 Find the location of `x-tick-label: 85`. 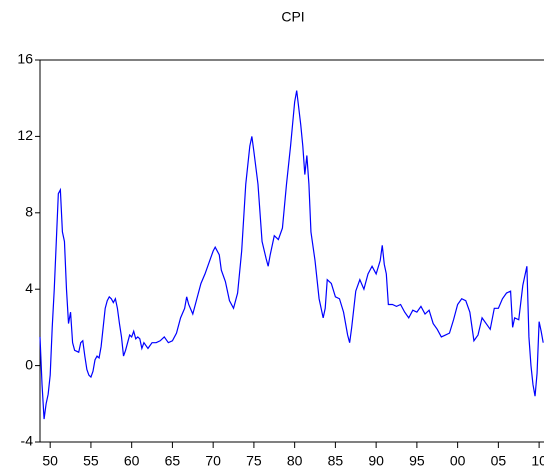

x-tick-label: 85 is located at coordinates (336, 461).